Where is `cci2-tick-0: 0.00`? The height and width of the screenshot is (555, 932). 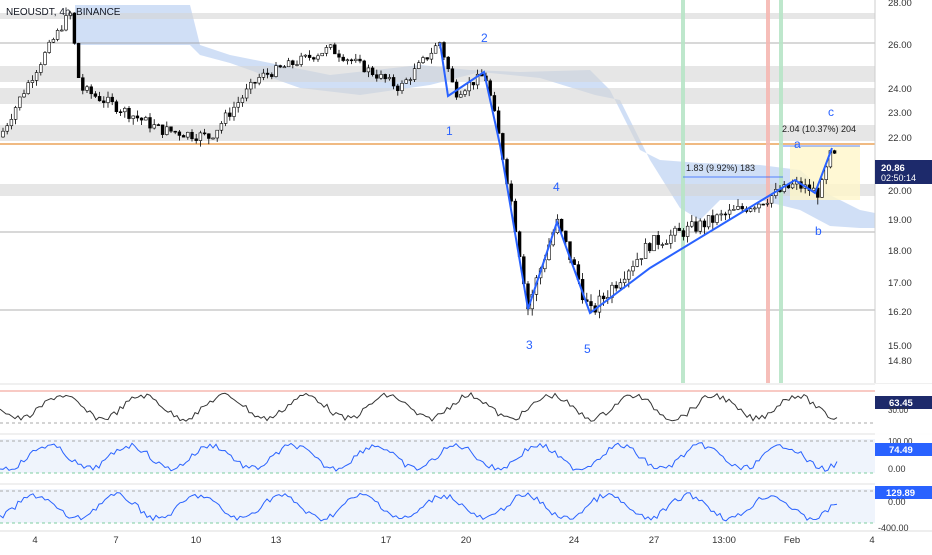 cci2-tick-0: 0.00 is located at coordinates (897, 502).